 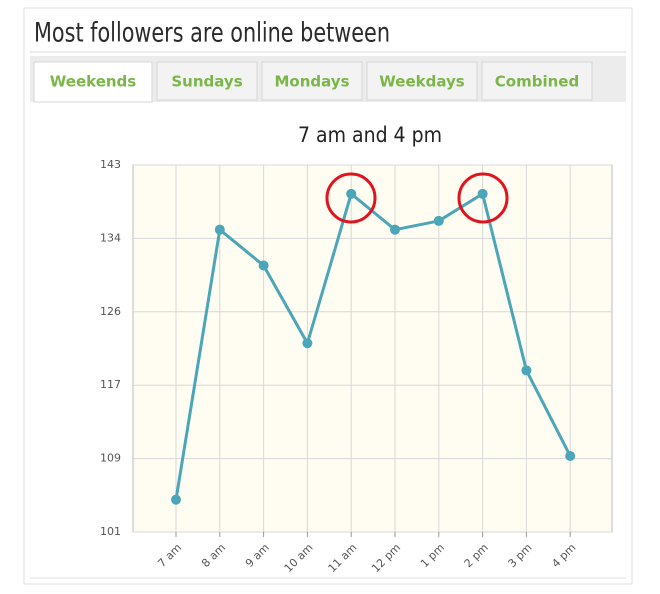 I want to click on tab-label: Mondays, so click(x=311, y=82).